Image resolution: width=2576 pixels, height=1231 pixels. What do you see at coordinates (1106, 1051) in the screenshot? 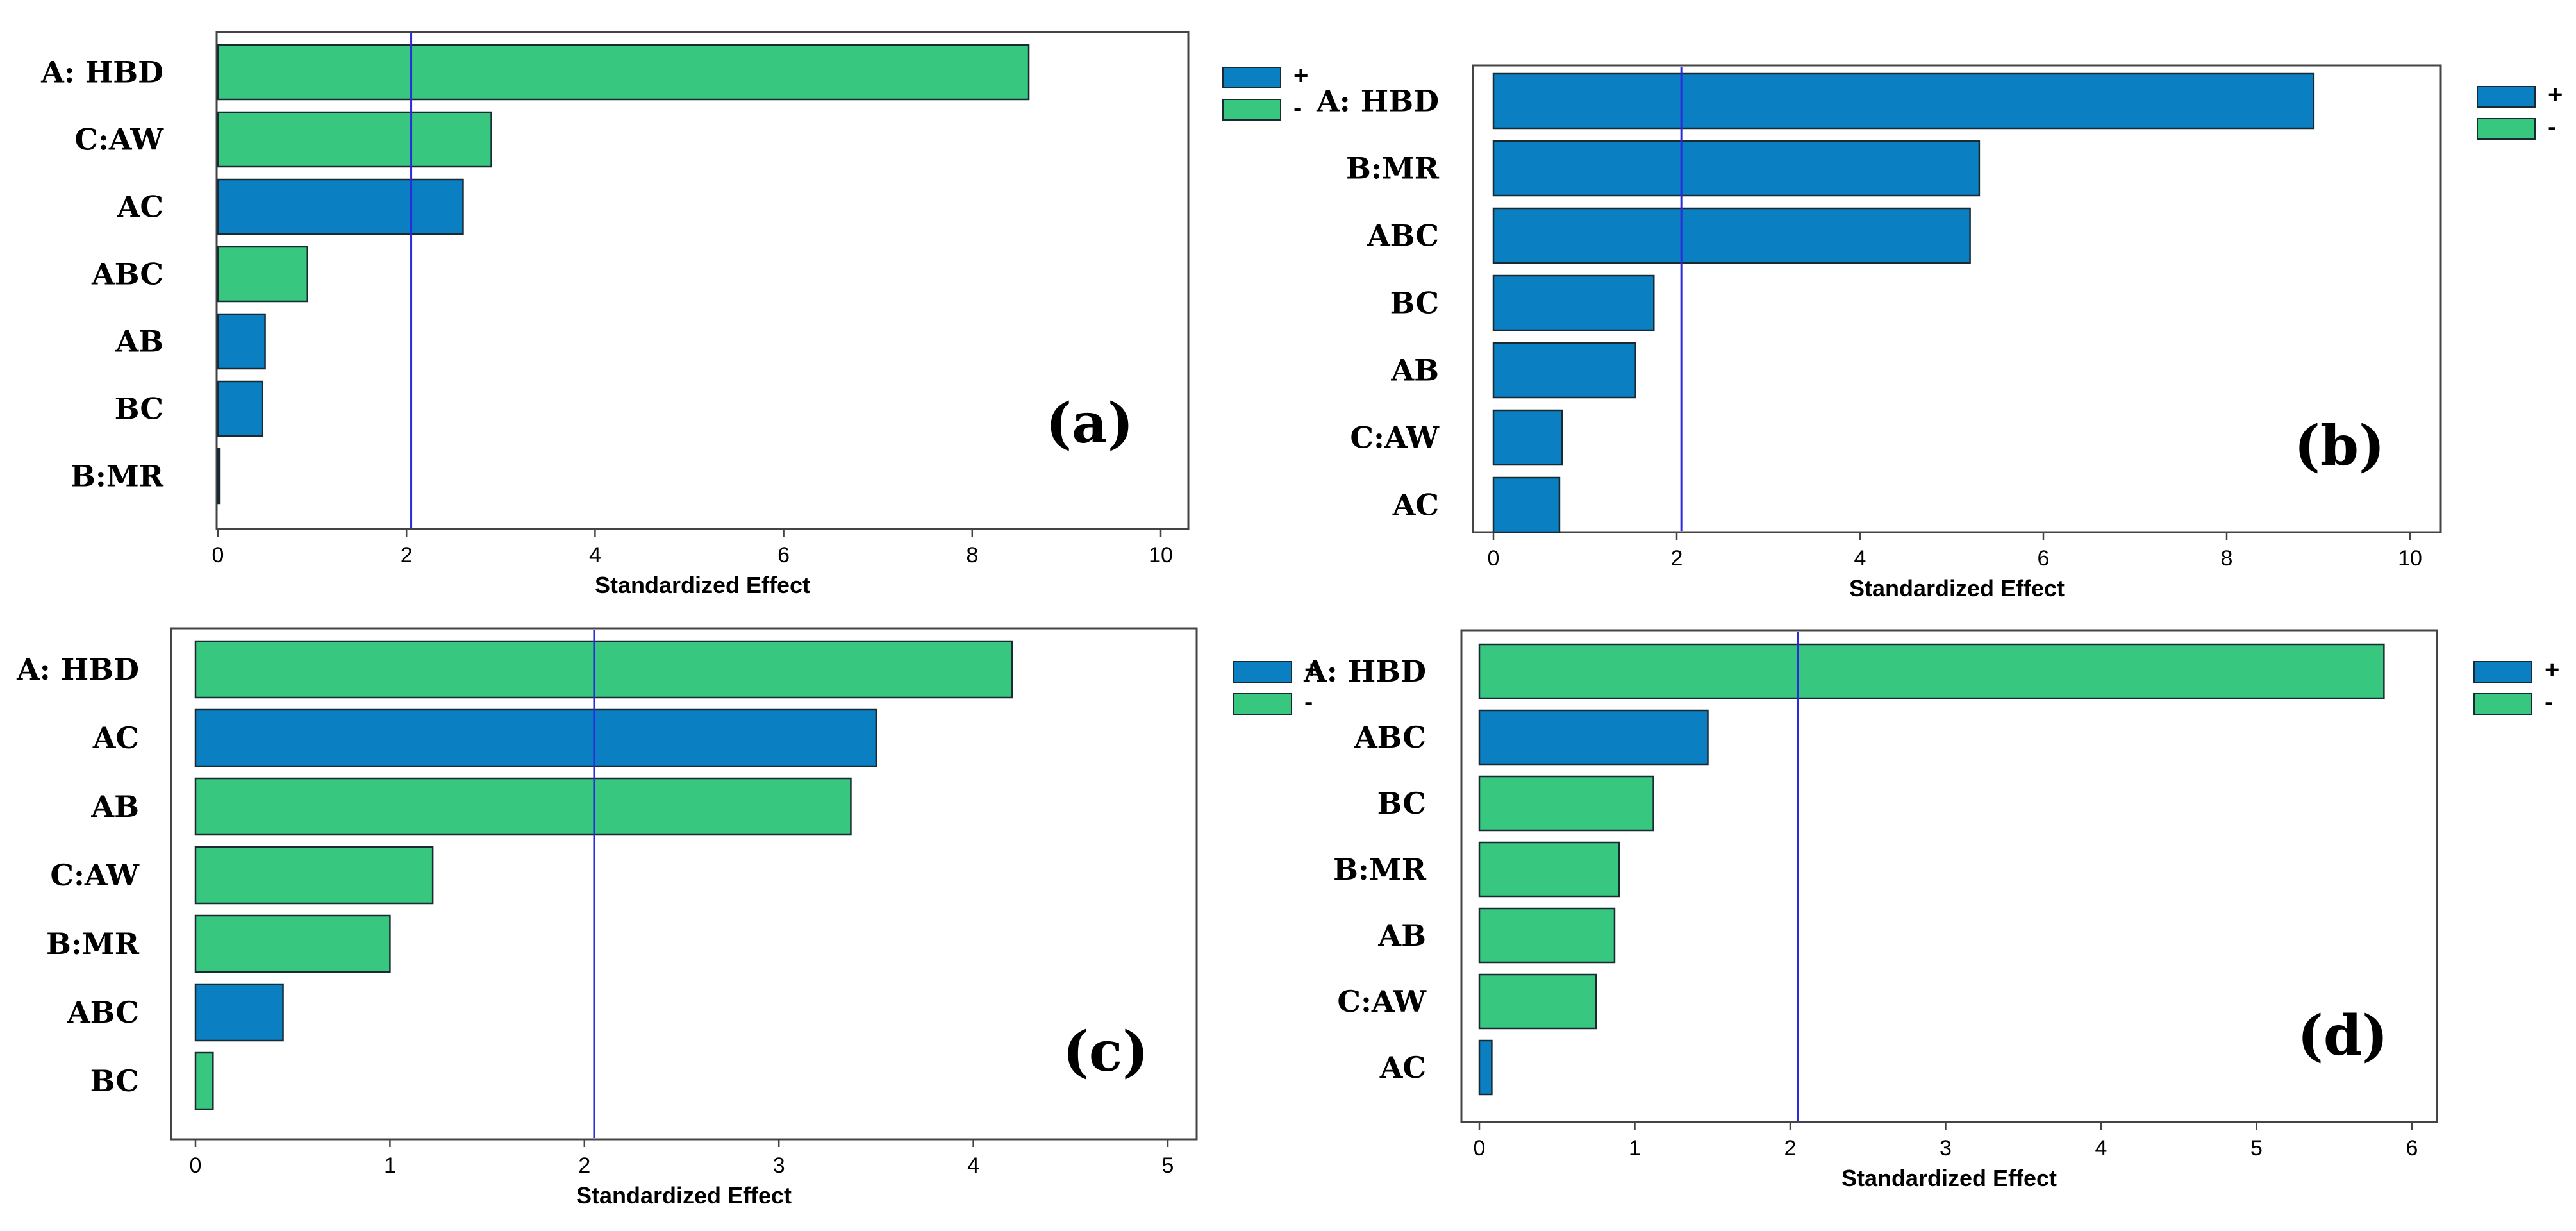
I see `panel-tag: (c)` at bounding box center [1106, 1051].